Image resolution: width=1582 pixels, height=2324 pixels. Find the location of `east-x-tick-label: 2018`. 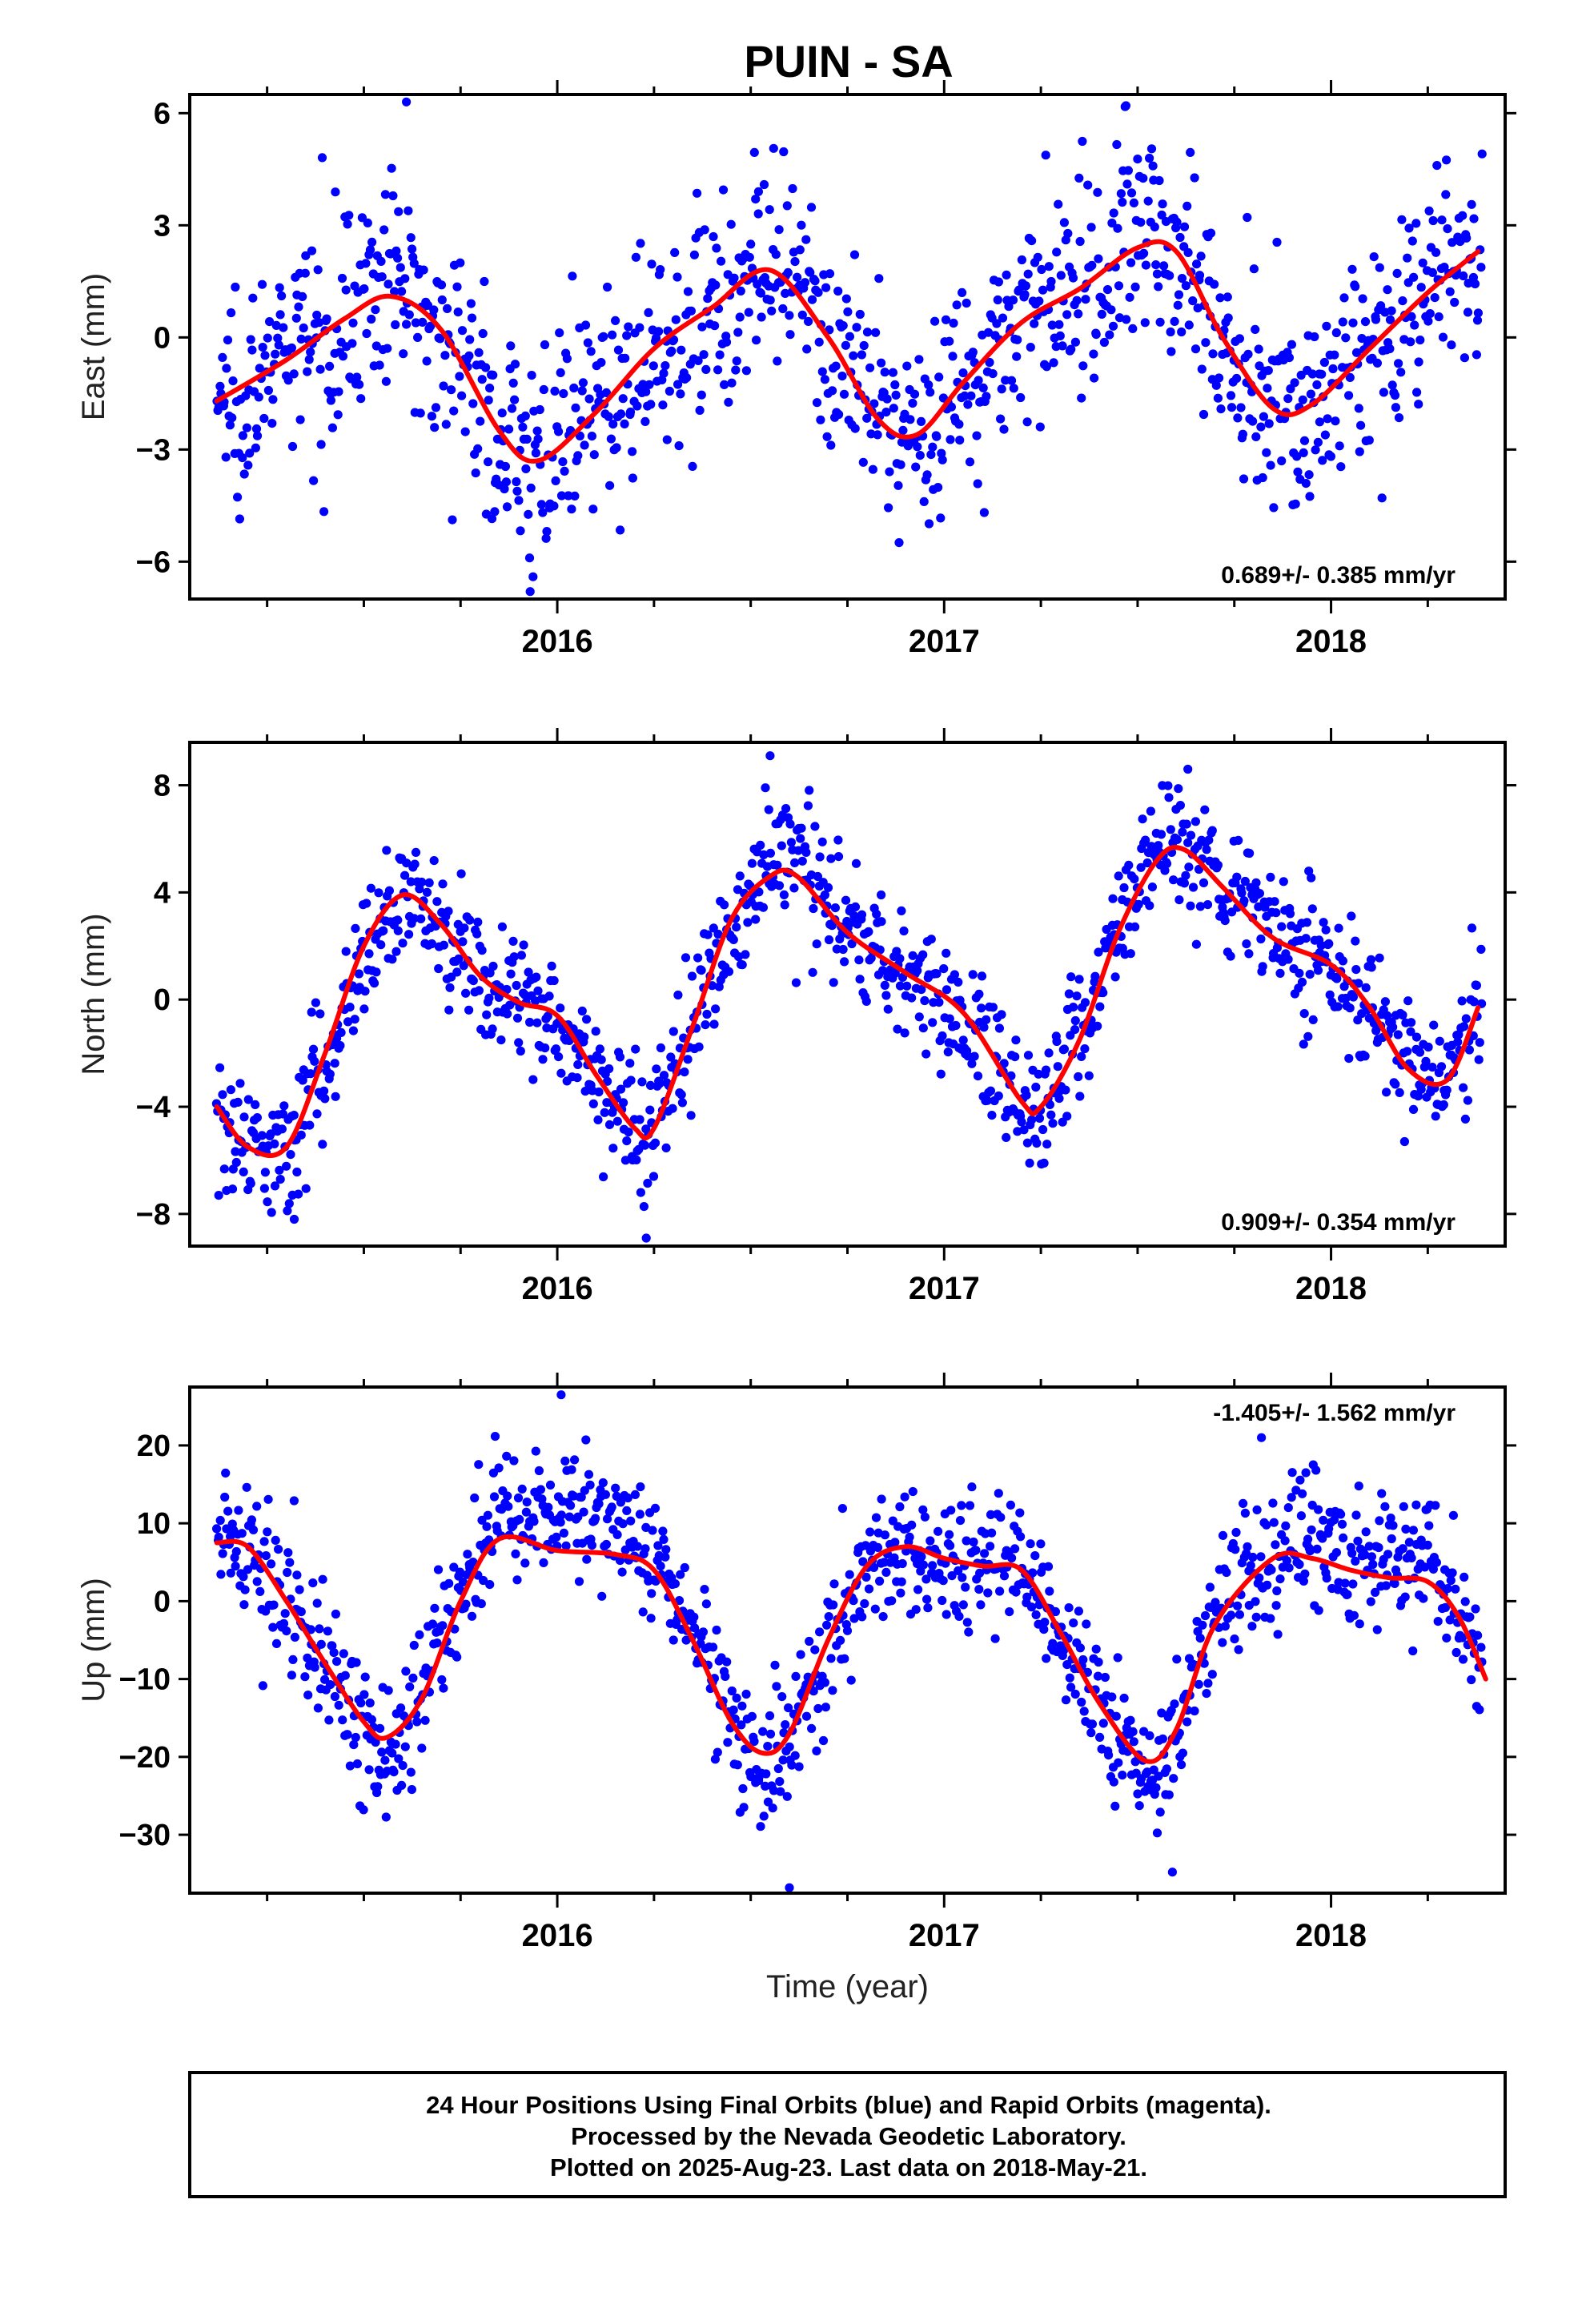

east-x-tick-label: 2018 is located at coordinates (1331, 641).